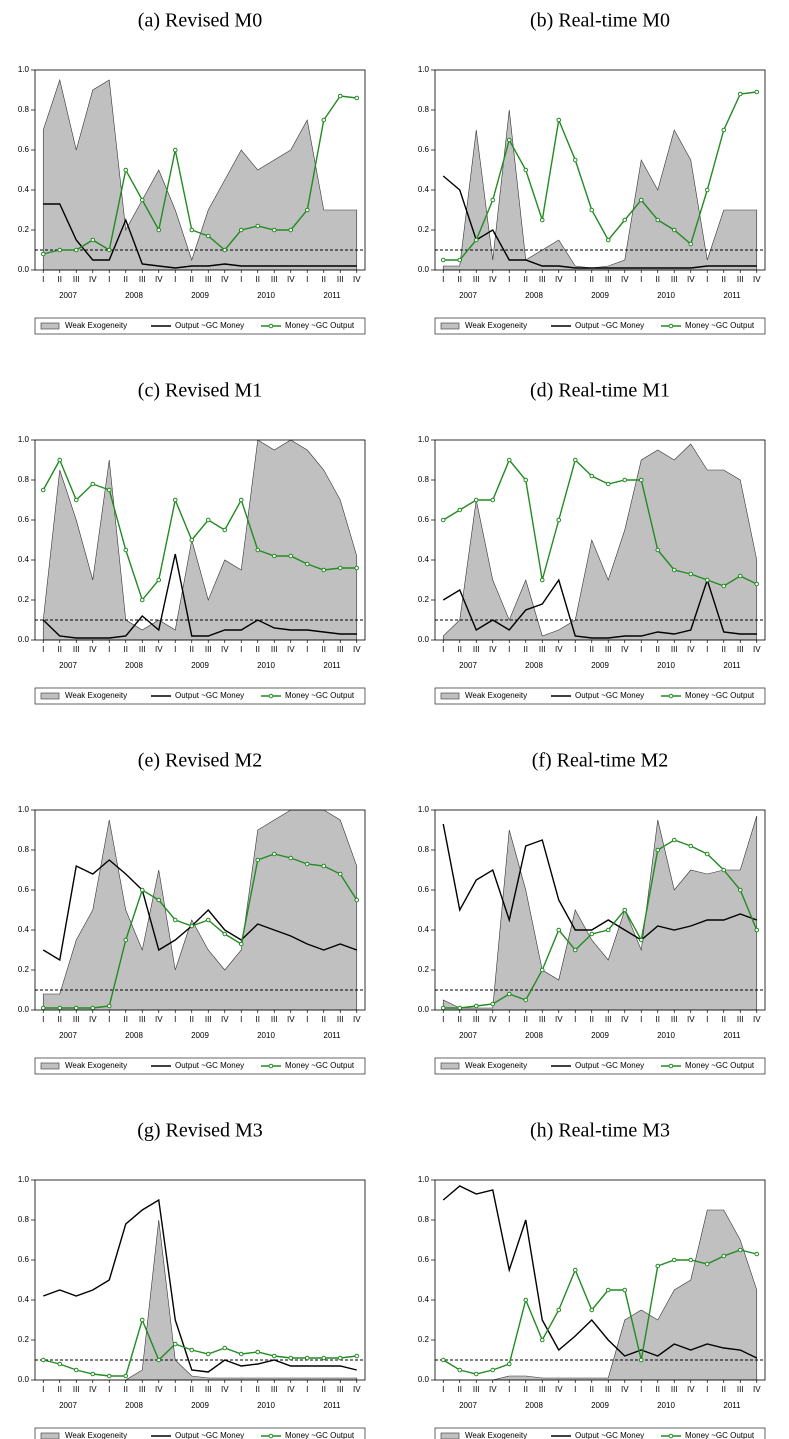 The image size is (789, 1439). What do you see at coordinates (424, 439) in the screenshot?
I see `y-tick-label: 1.0` at bounding box center [424, 439].